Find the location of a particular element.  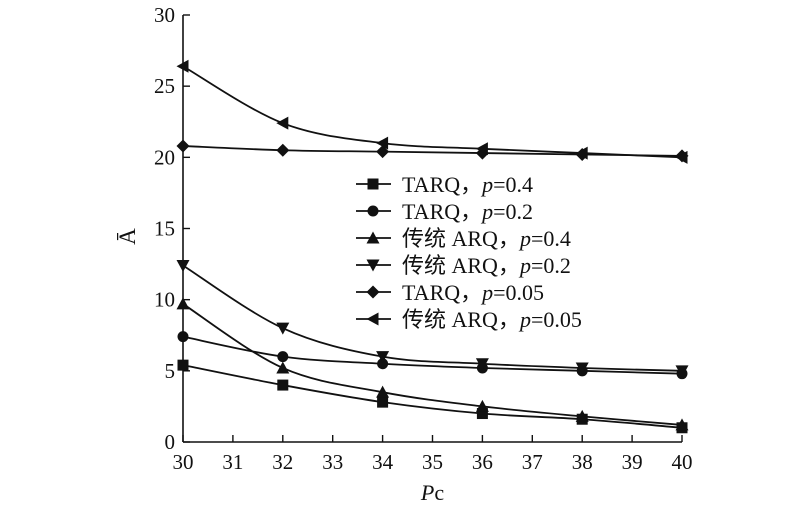

x-tick-label: 38 is located at coordinates (582, 462).